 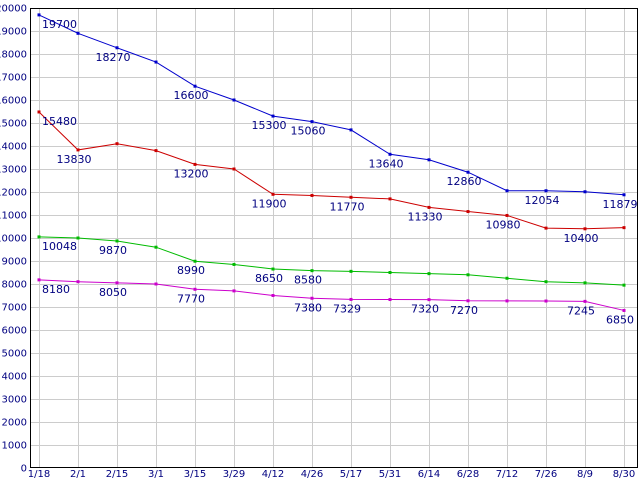 What do you see at coordinates (14, 285) in the screenshot?
I see `svg-text: 8000` at bounding box center [14, 285].